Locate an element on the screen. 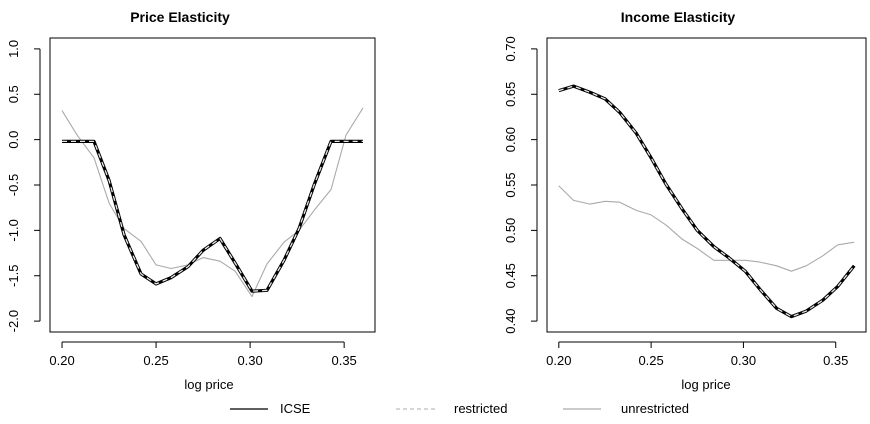  legend-label-icse: ICSE is located at coordinates (295, 408).